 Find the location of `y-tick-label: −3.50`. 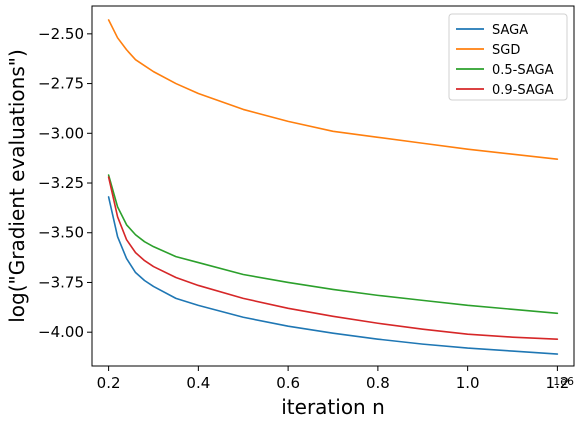

y-tick-label: −3.50 is located at coordinates (61, 233).